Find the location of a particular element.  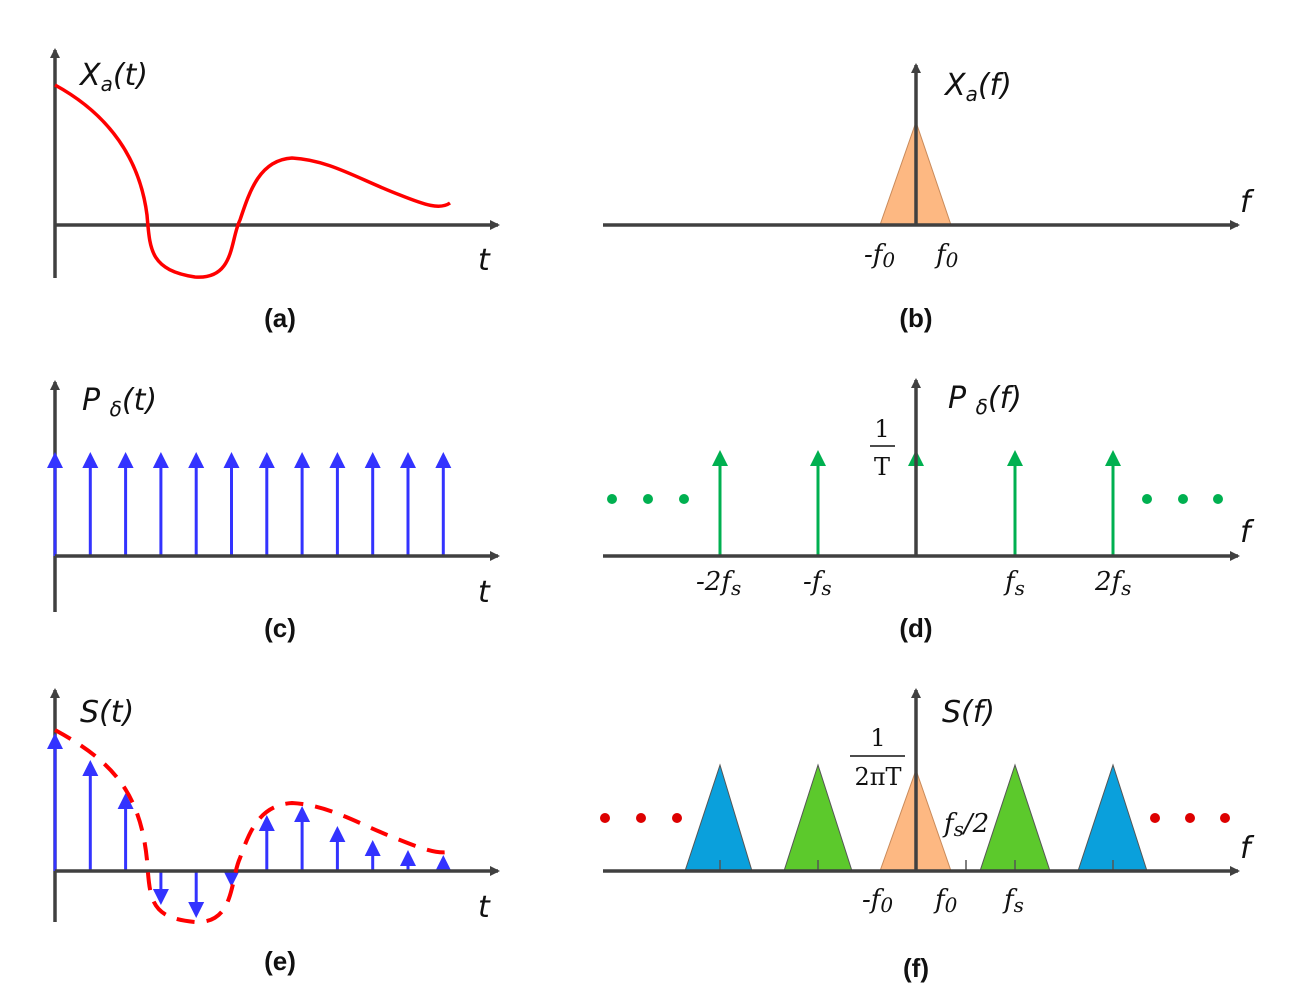

sampled-envelope-dashed is located at coordinates (254, 826).